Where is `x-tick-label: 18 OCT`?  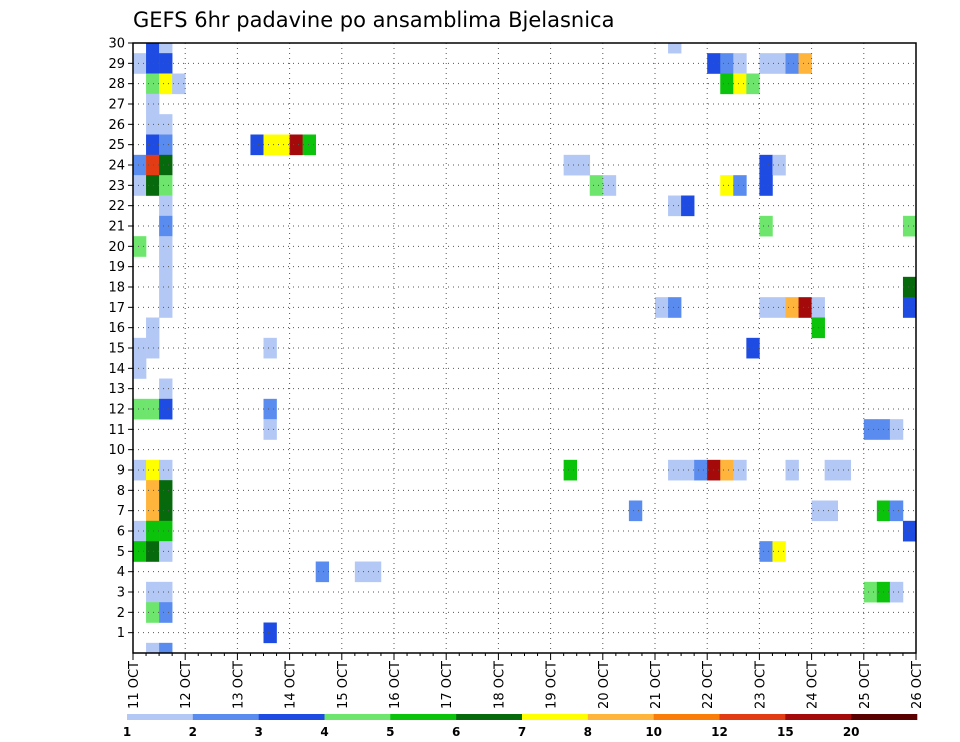
x-tick-label: 18 OCT is located at coordinates (499, 685).